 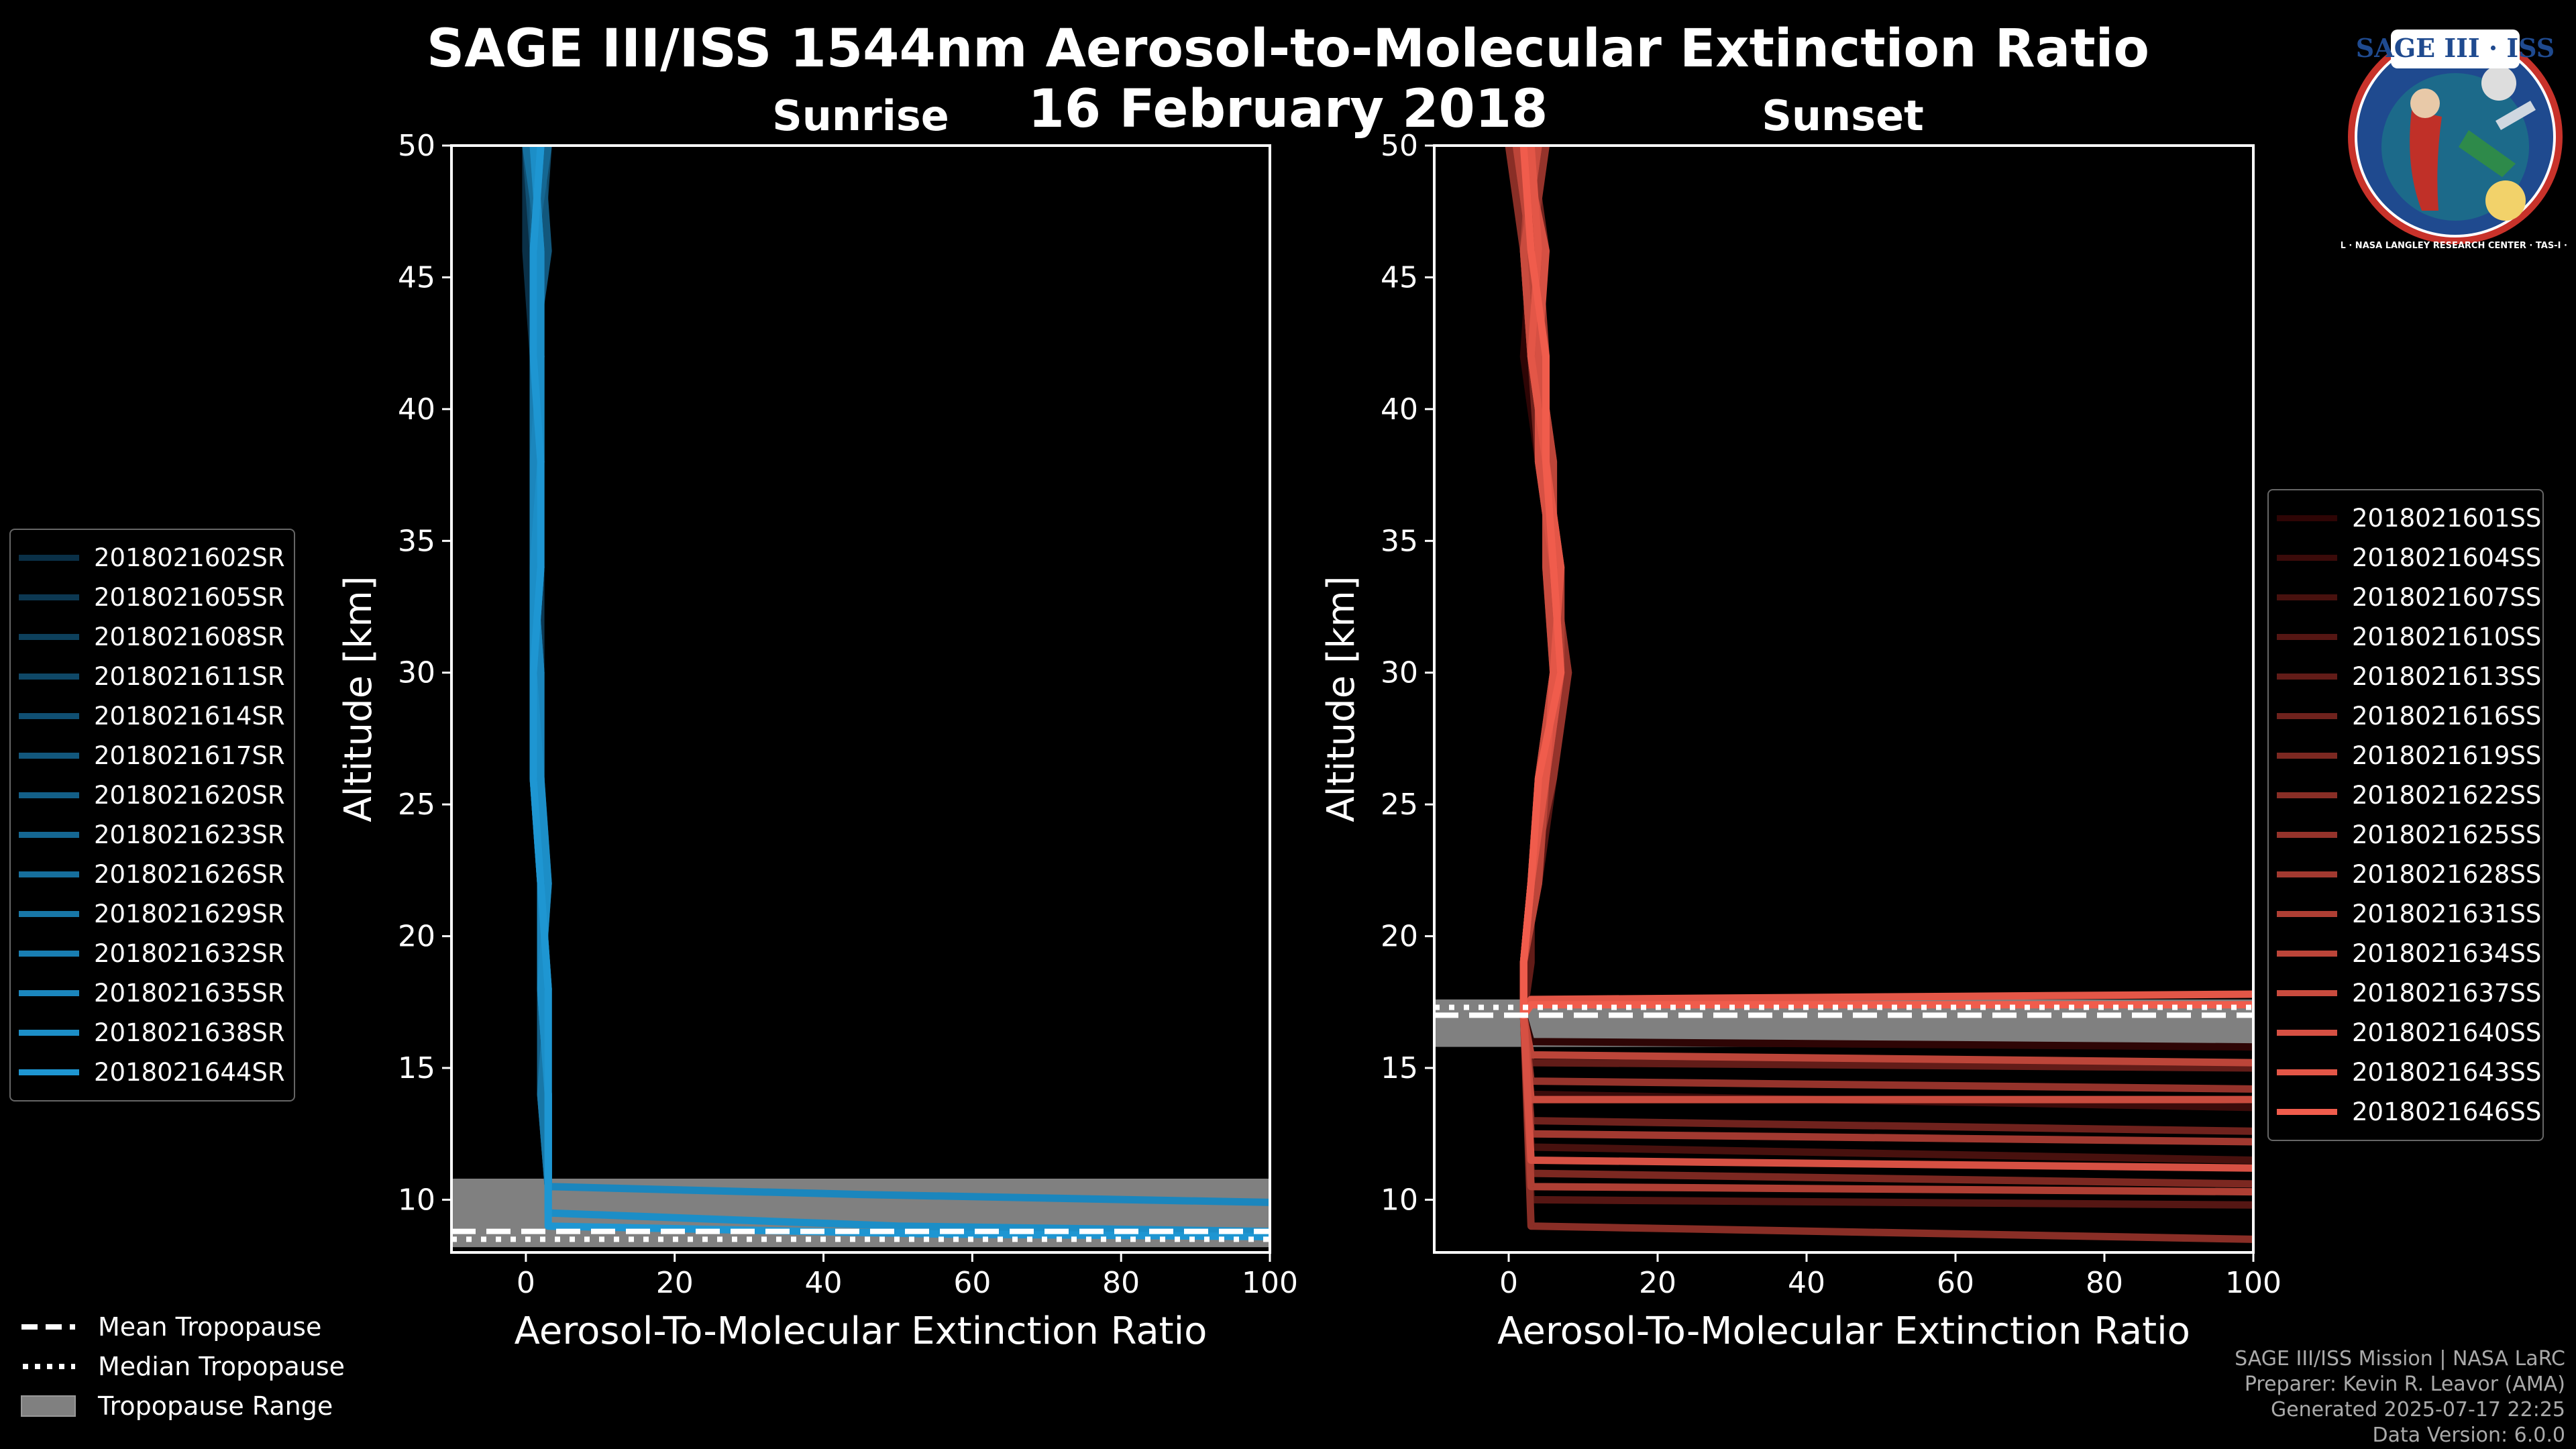 I want to click on dotted-line-icon, so click(x=49, y=1366).